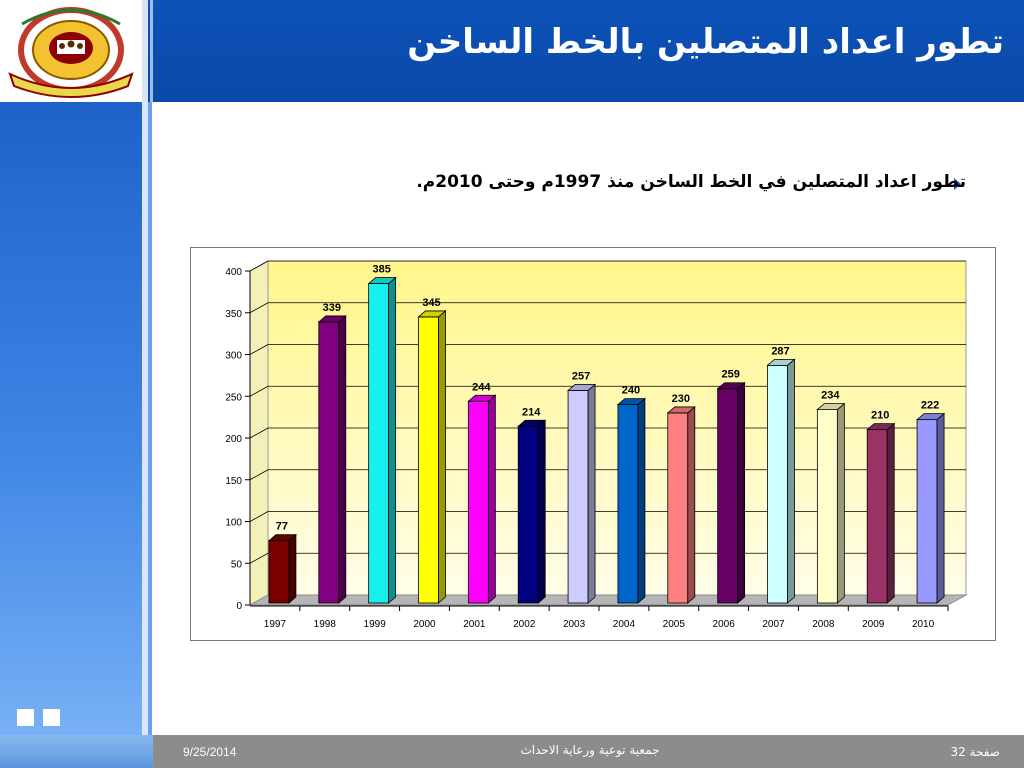 The height and width of the screenshot is (768, 1024). What do you see at coordinates (233, 481) in the screenshot?
I see `y-tick-label: 150` at bounding box center [233, 481].